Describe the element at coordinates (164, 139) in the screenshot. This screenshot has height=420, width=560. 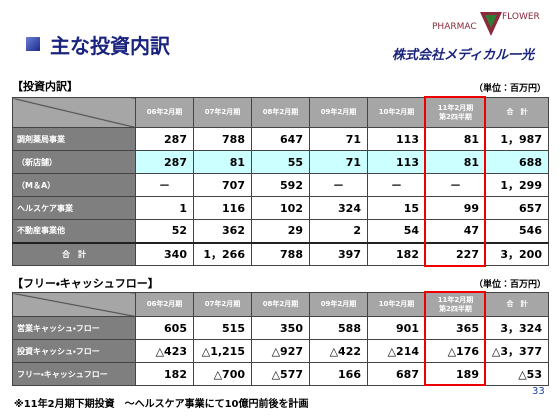
I see `cell: 287` at that location.